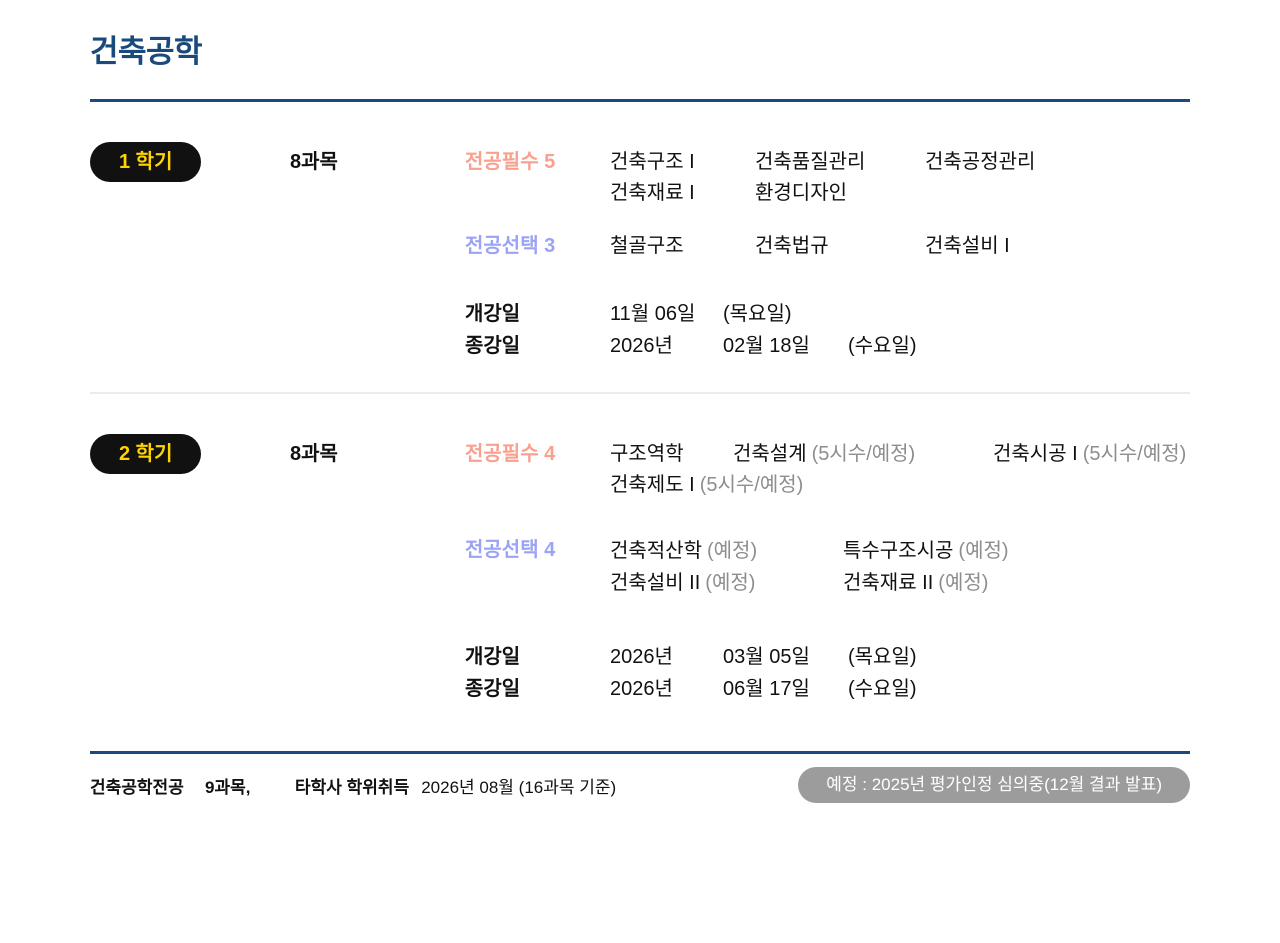 The height and width of the screenshot is (943, 1280). I want to click on course: 건축시공 I (5시수/예정), so click(1090, 454).